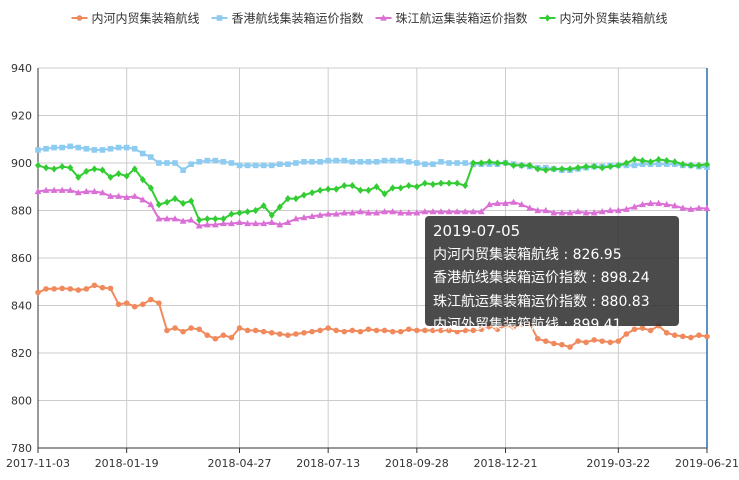 Image resolution: width=739 pixels, height=480 pixels. I want to click on tooltip-date: 2019-07-05, so click(477, 231).